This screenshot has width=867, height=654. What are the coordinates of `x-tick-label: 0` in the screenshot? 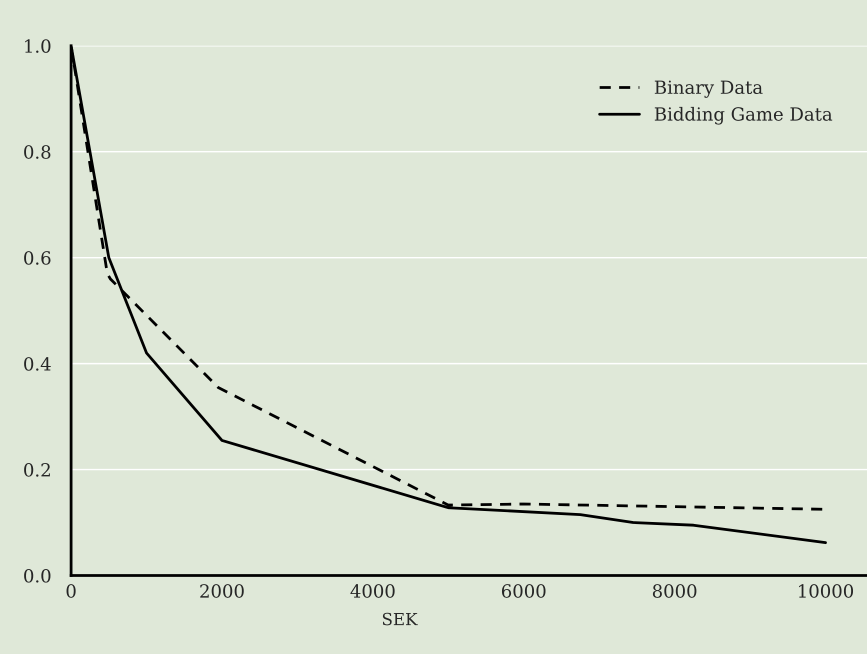 It's located at (71, 591).